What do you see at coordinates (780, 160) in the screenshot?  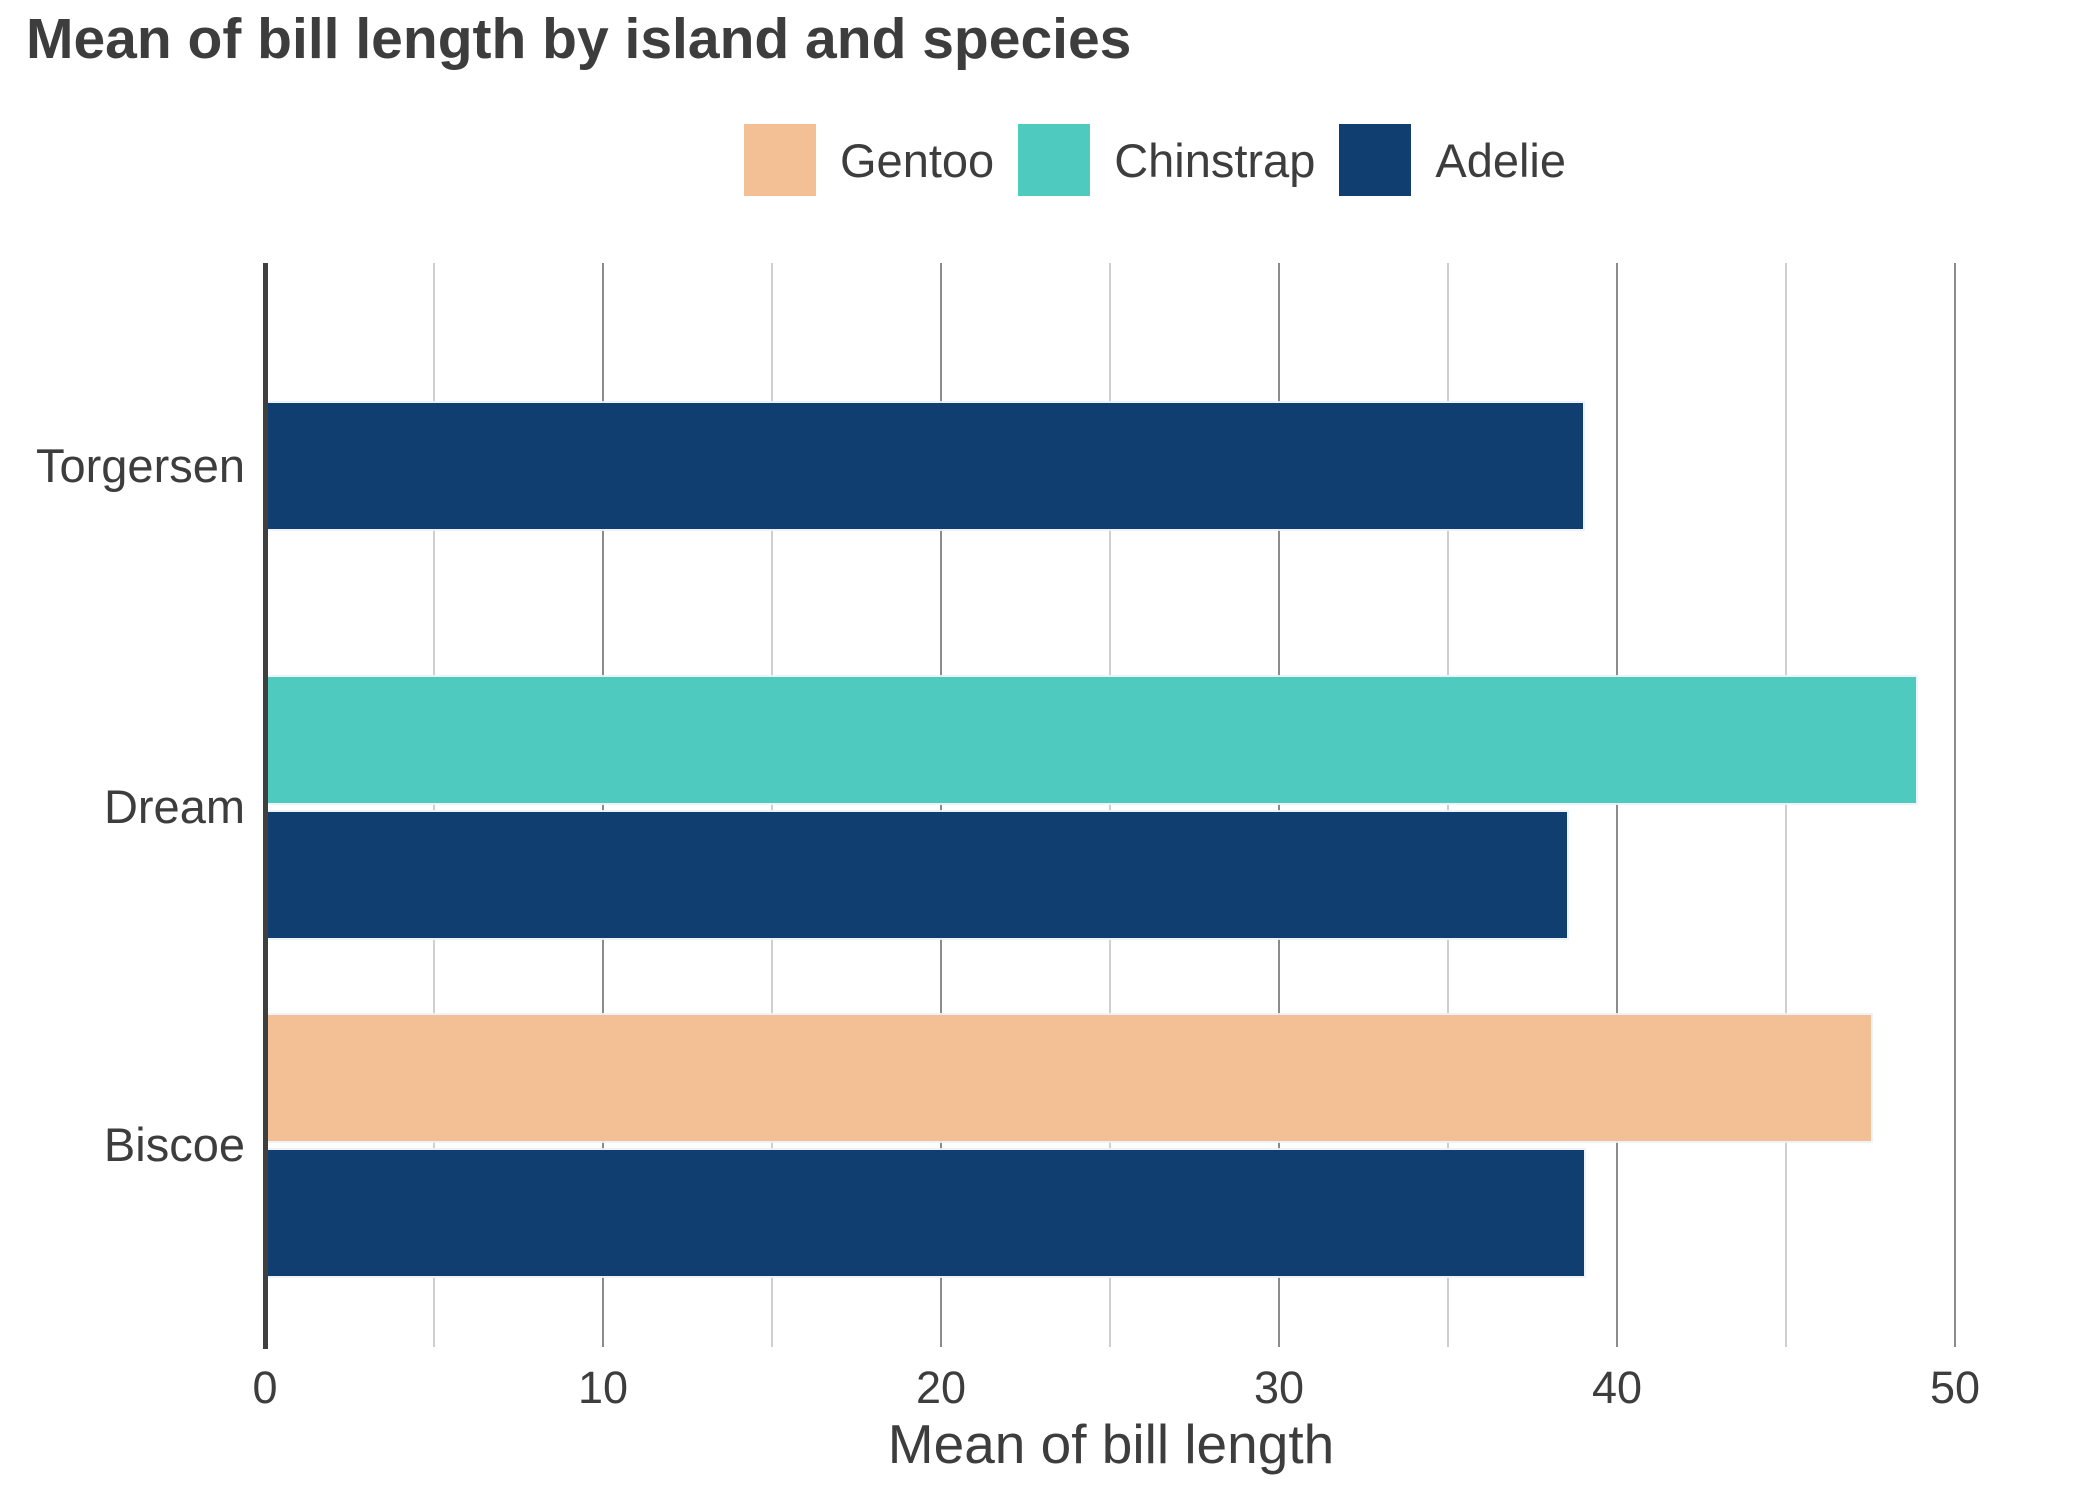 I see `legend-swatch-gentoo` at bounding box center [780, 160].